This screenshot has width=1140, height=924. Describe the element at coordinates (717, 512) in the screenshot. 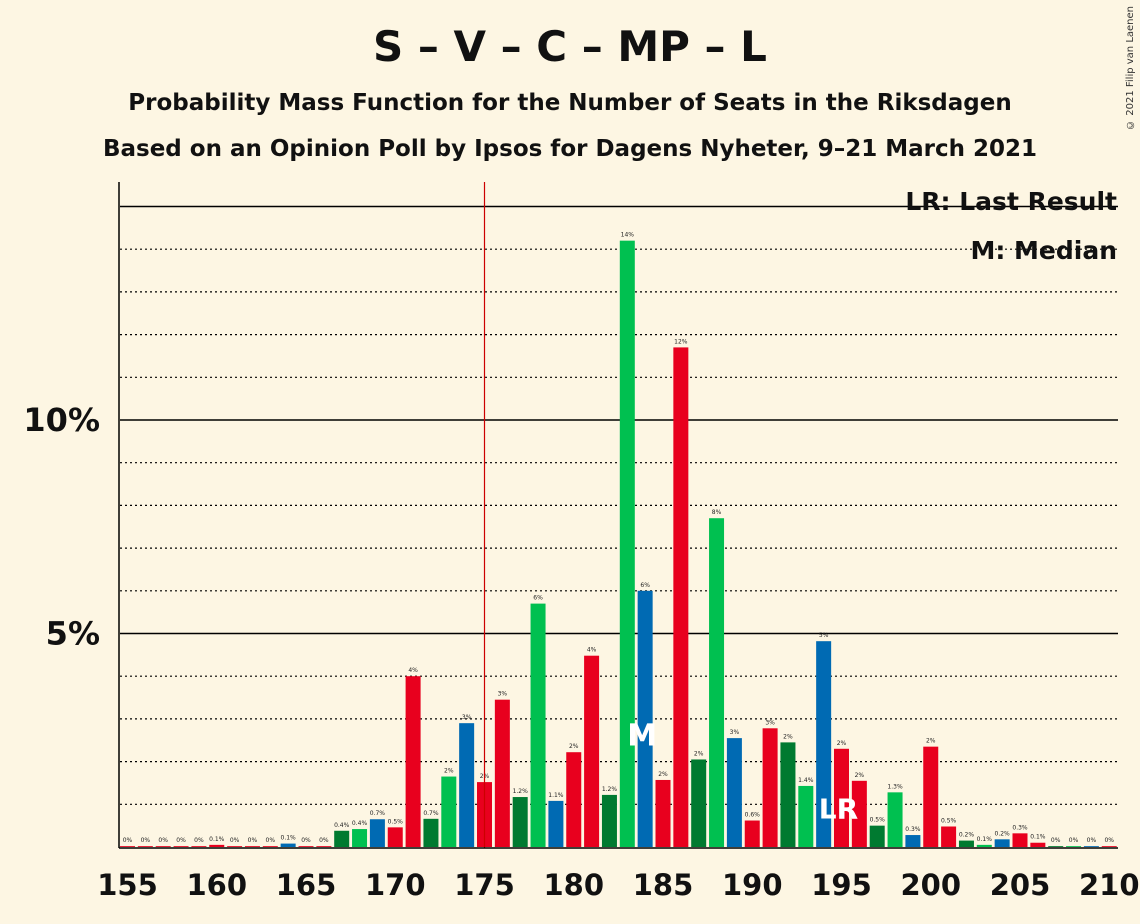

I see `bar-label-188: 8%` at that location.